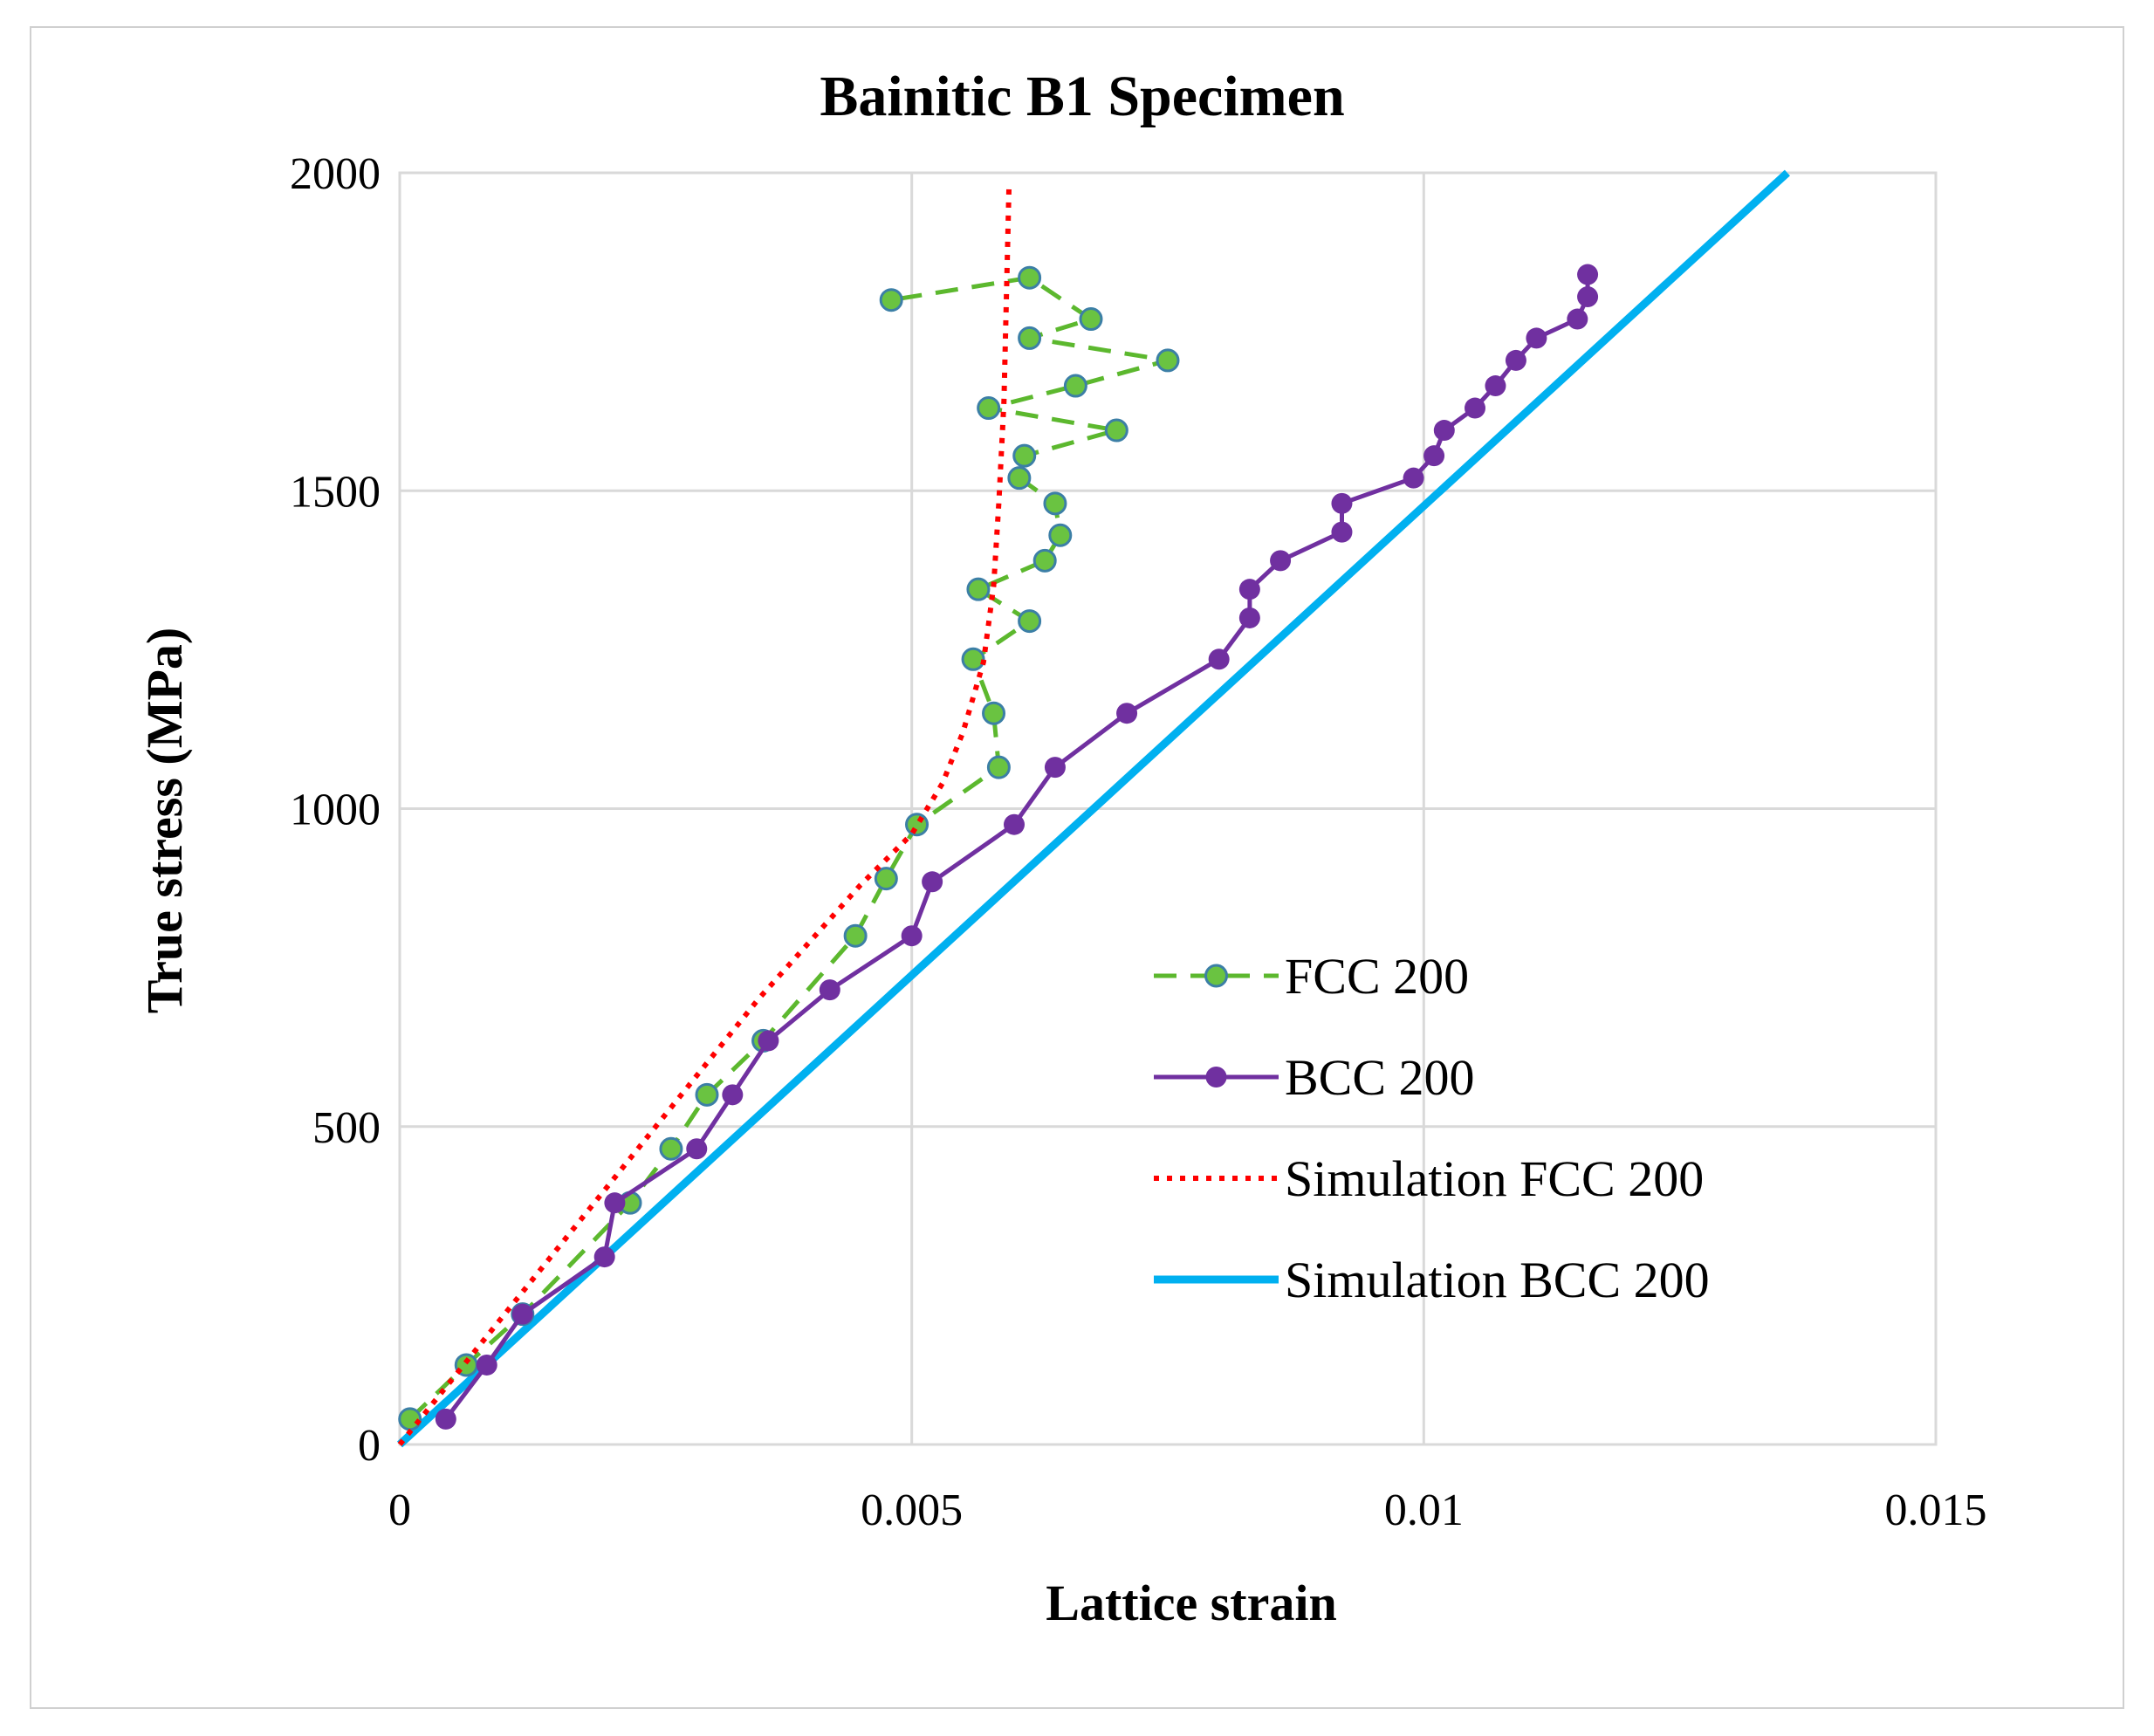 This screenshot has width=2154, height=1736. What do you see at coordinates (1377, 976) in the screenshot?
I see `legend-label: FCC 200` at bounding box center [1377, 976].